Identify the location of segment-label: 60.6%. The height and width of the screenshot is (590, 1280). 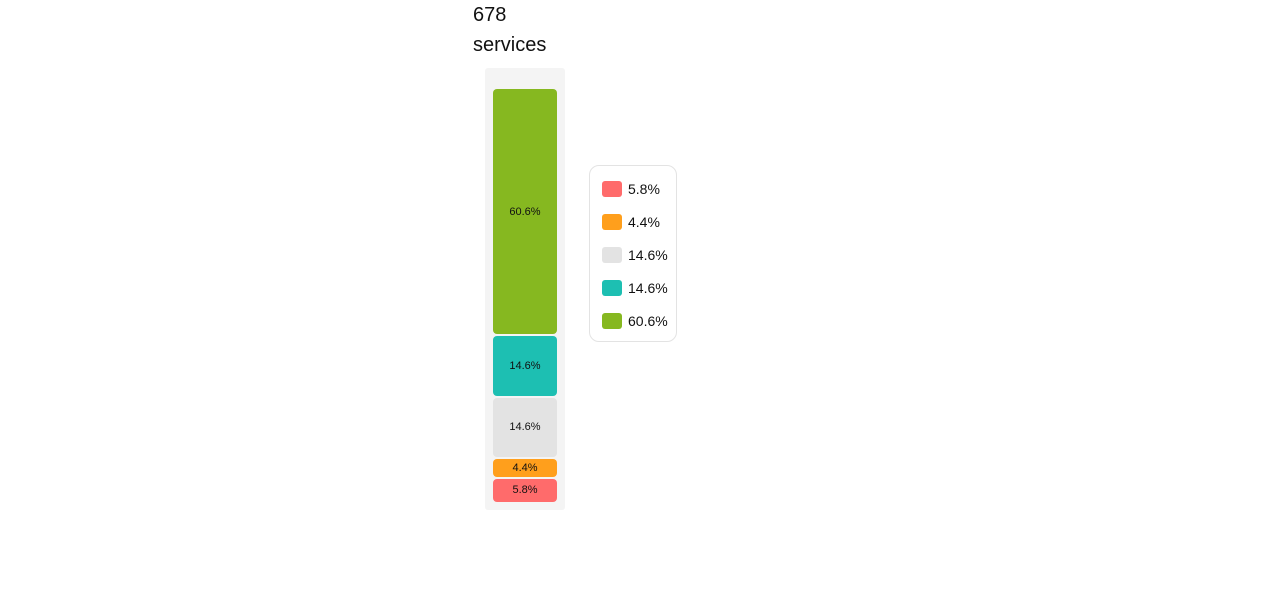
(525, 211).